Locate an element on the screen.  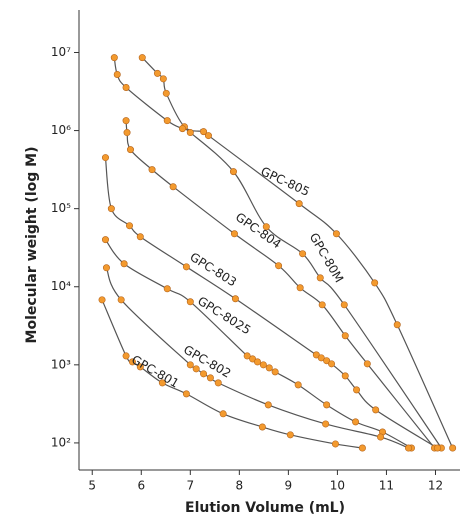
y-axis-title: Molecular weight (log M) is located at coordinates (32, 245).